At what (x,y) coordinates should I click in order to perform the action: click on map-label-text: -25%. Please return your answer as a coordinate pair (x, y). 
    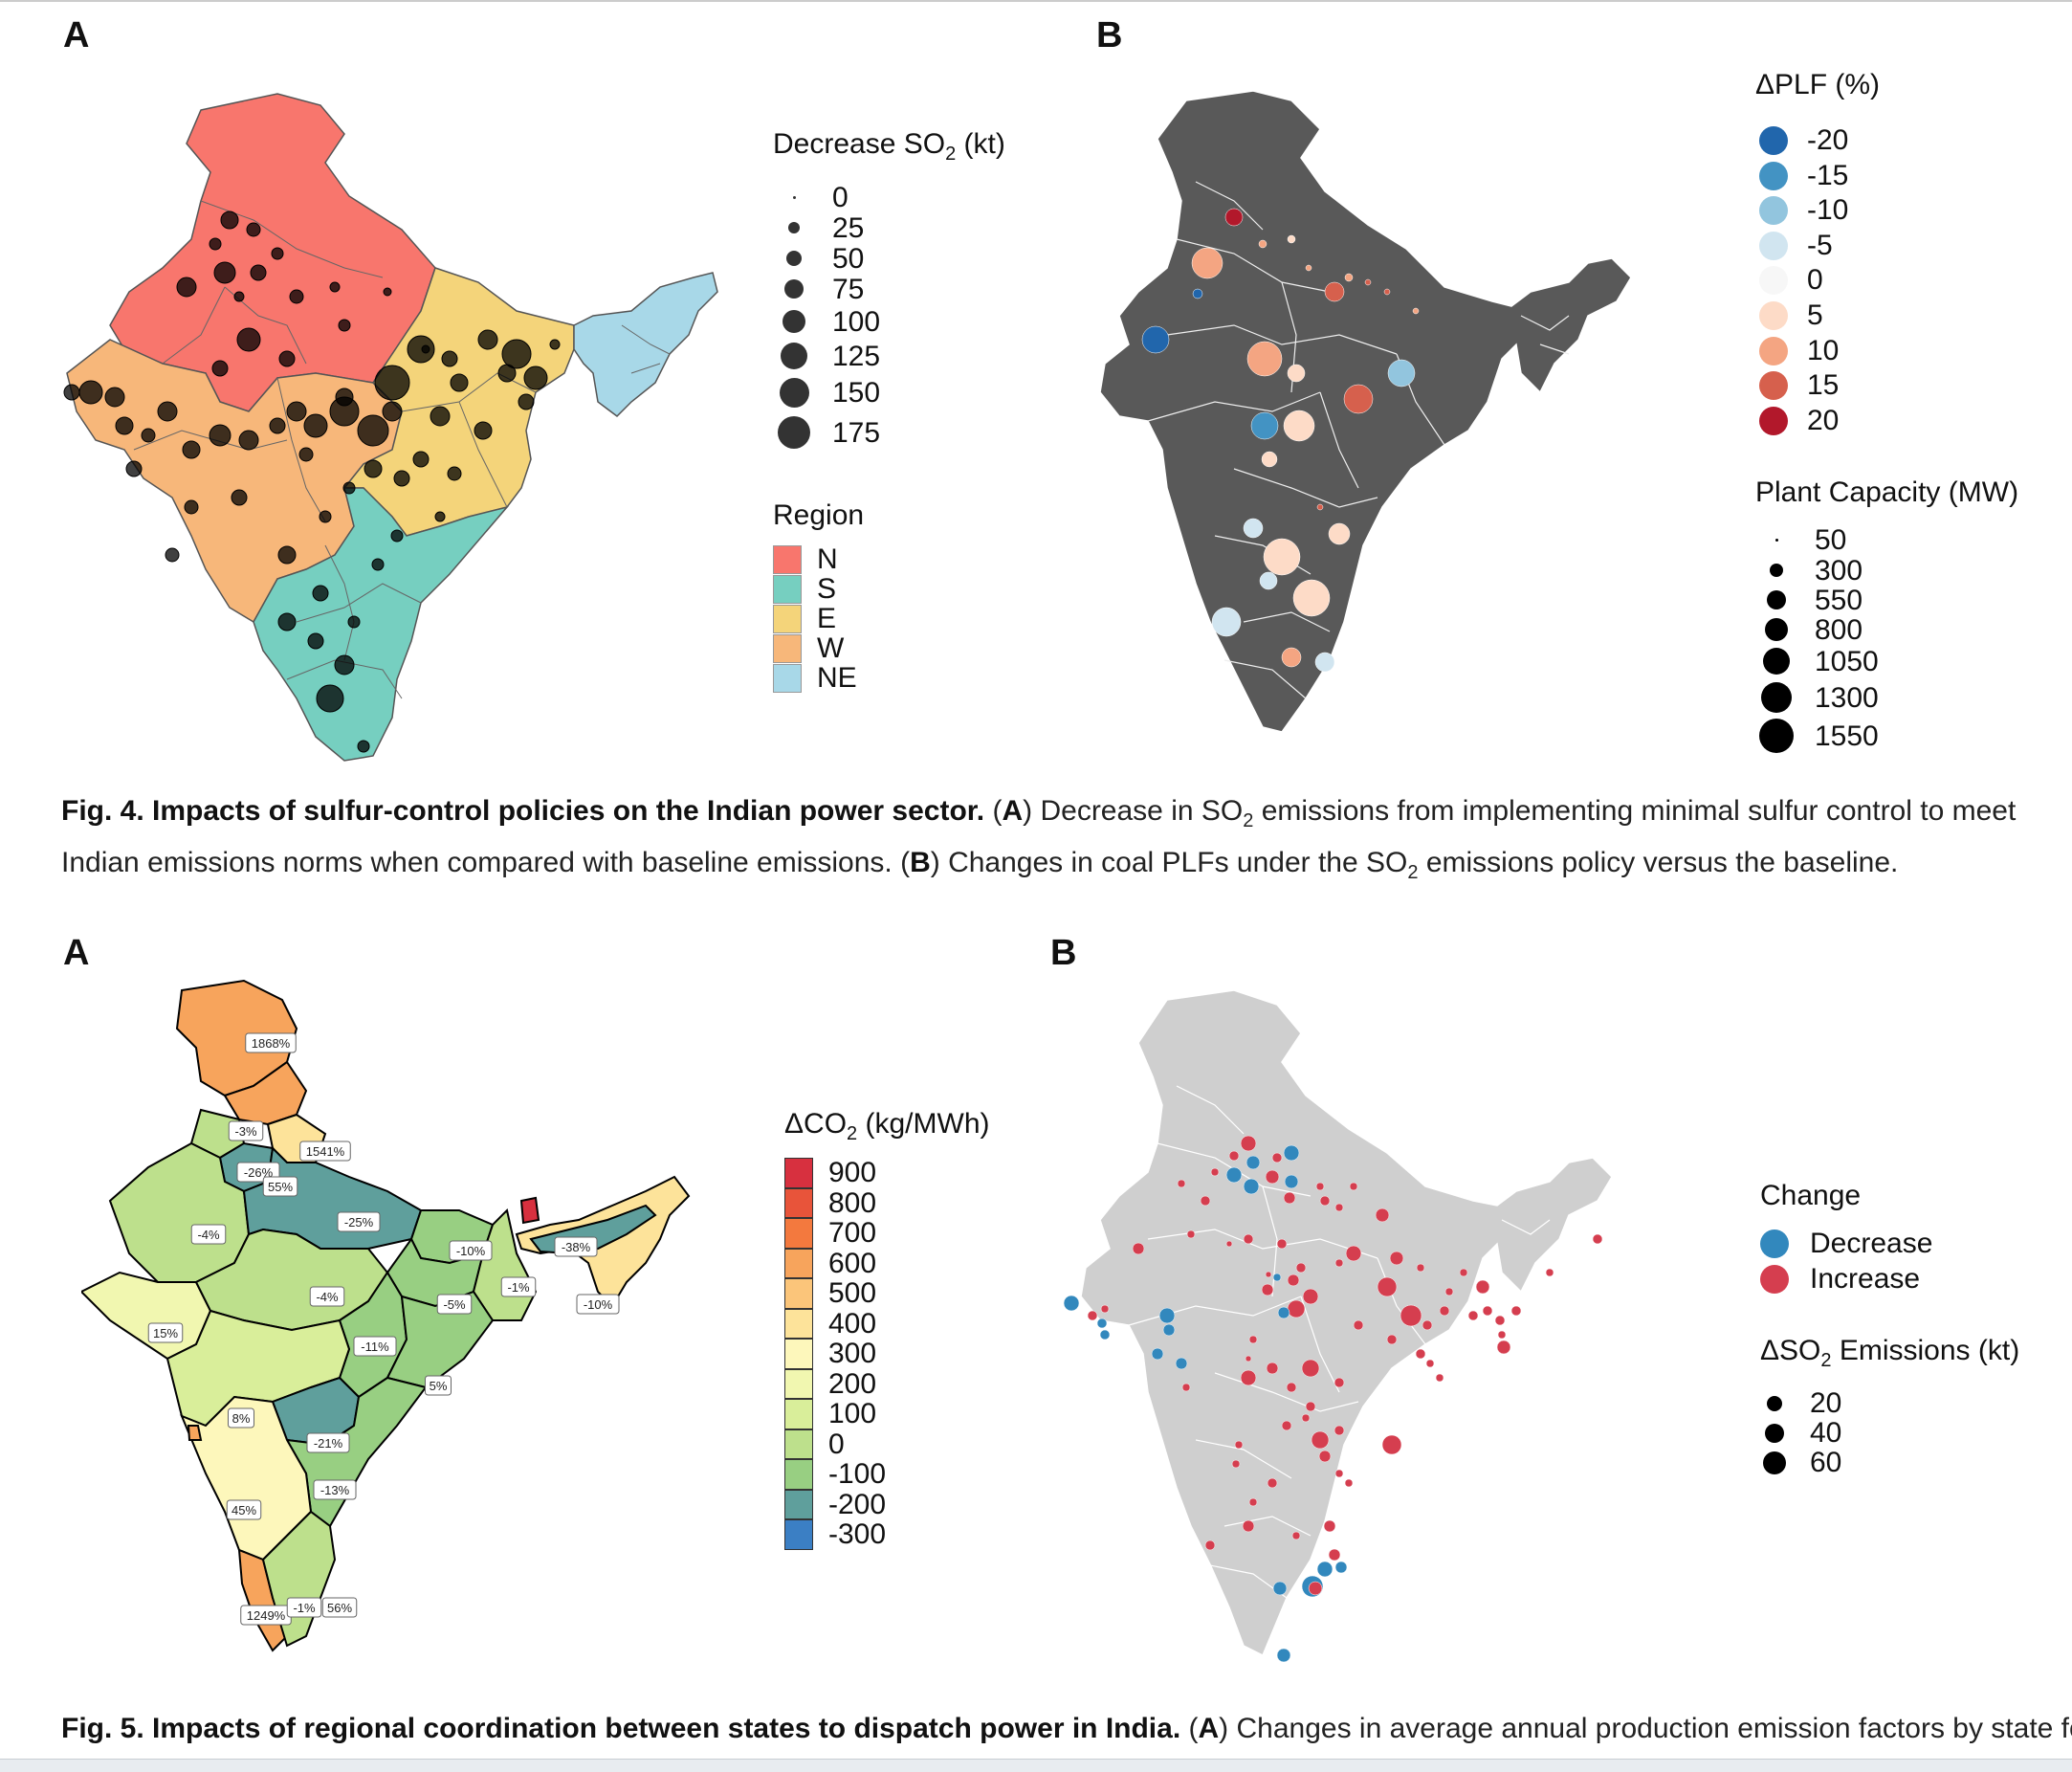
    Looking at the image, I should click on (359, 1222).